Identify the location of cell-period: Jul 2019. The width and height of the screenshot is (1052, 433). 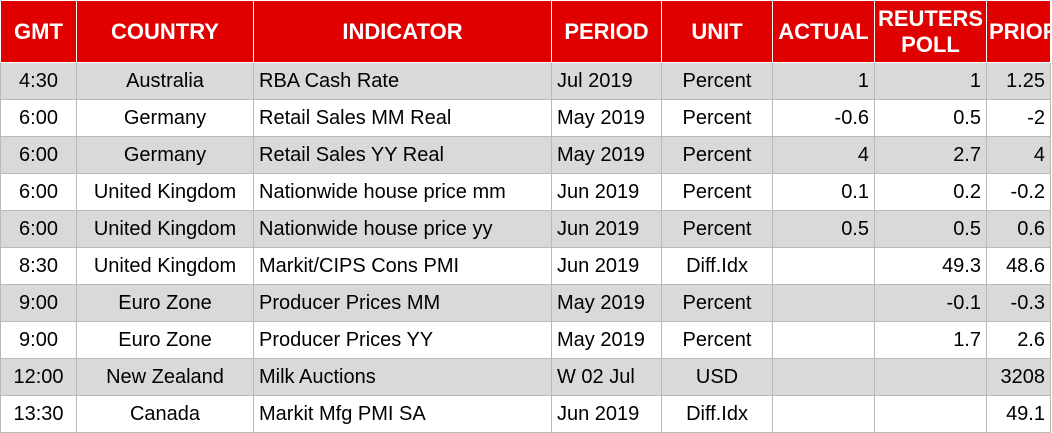
(606, 81).